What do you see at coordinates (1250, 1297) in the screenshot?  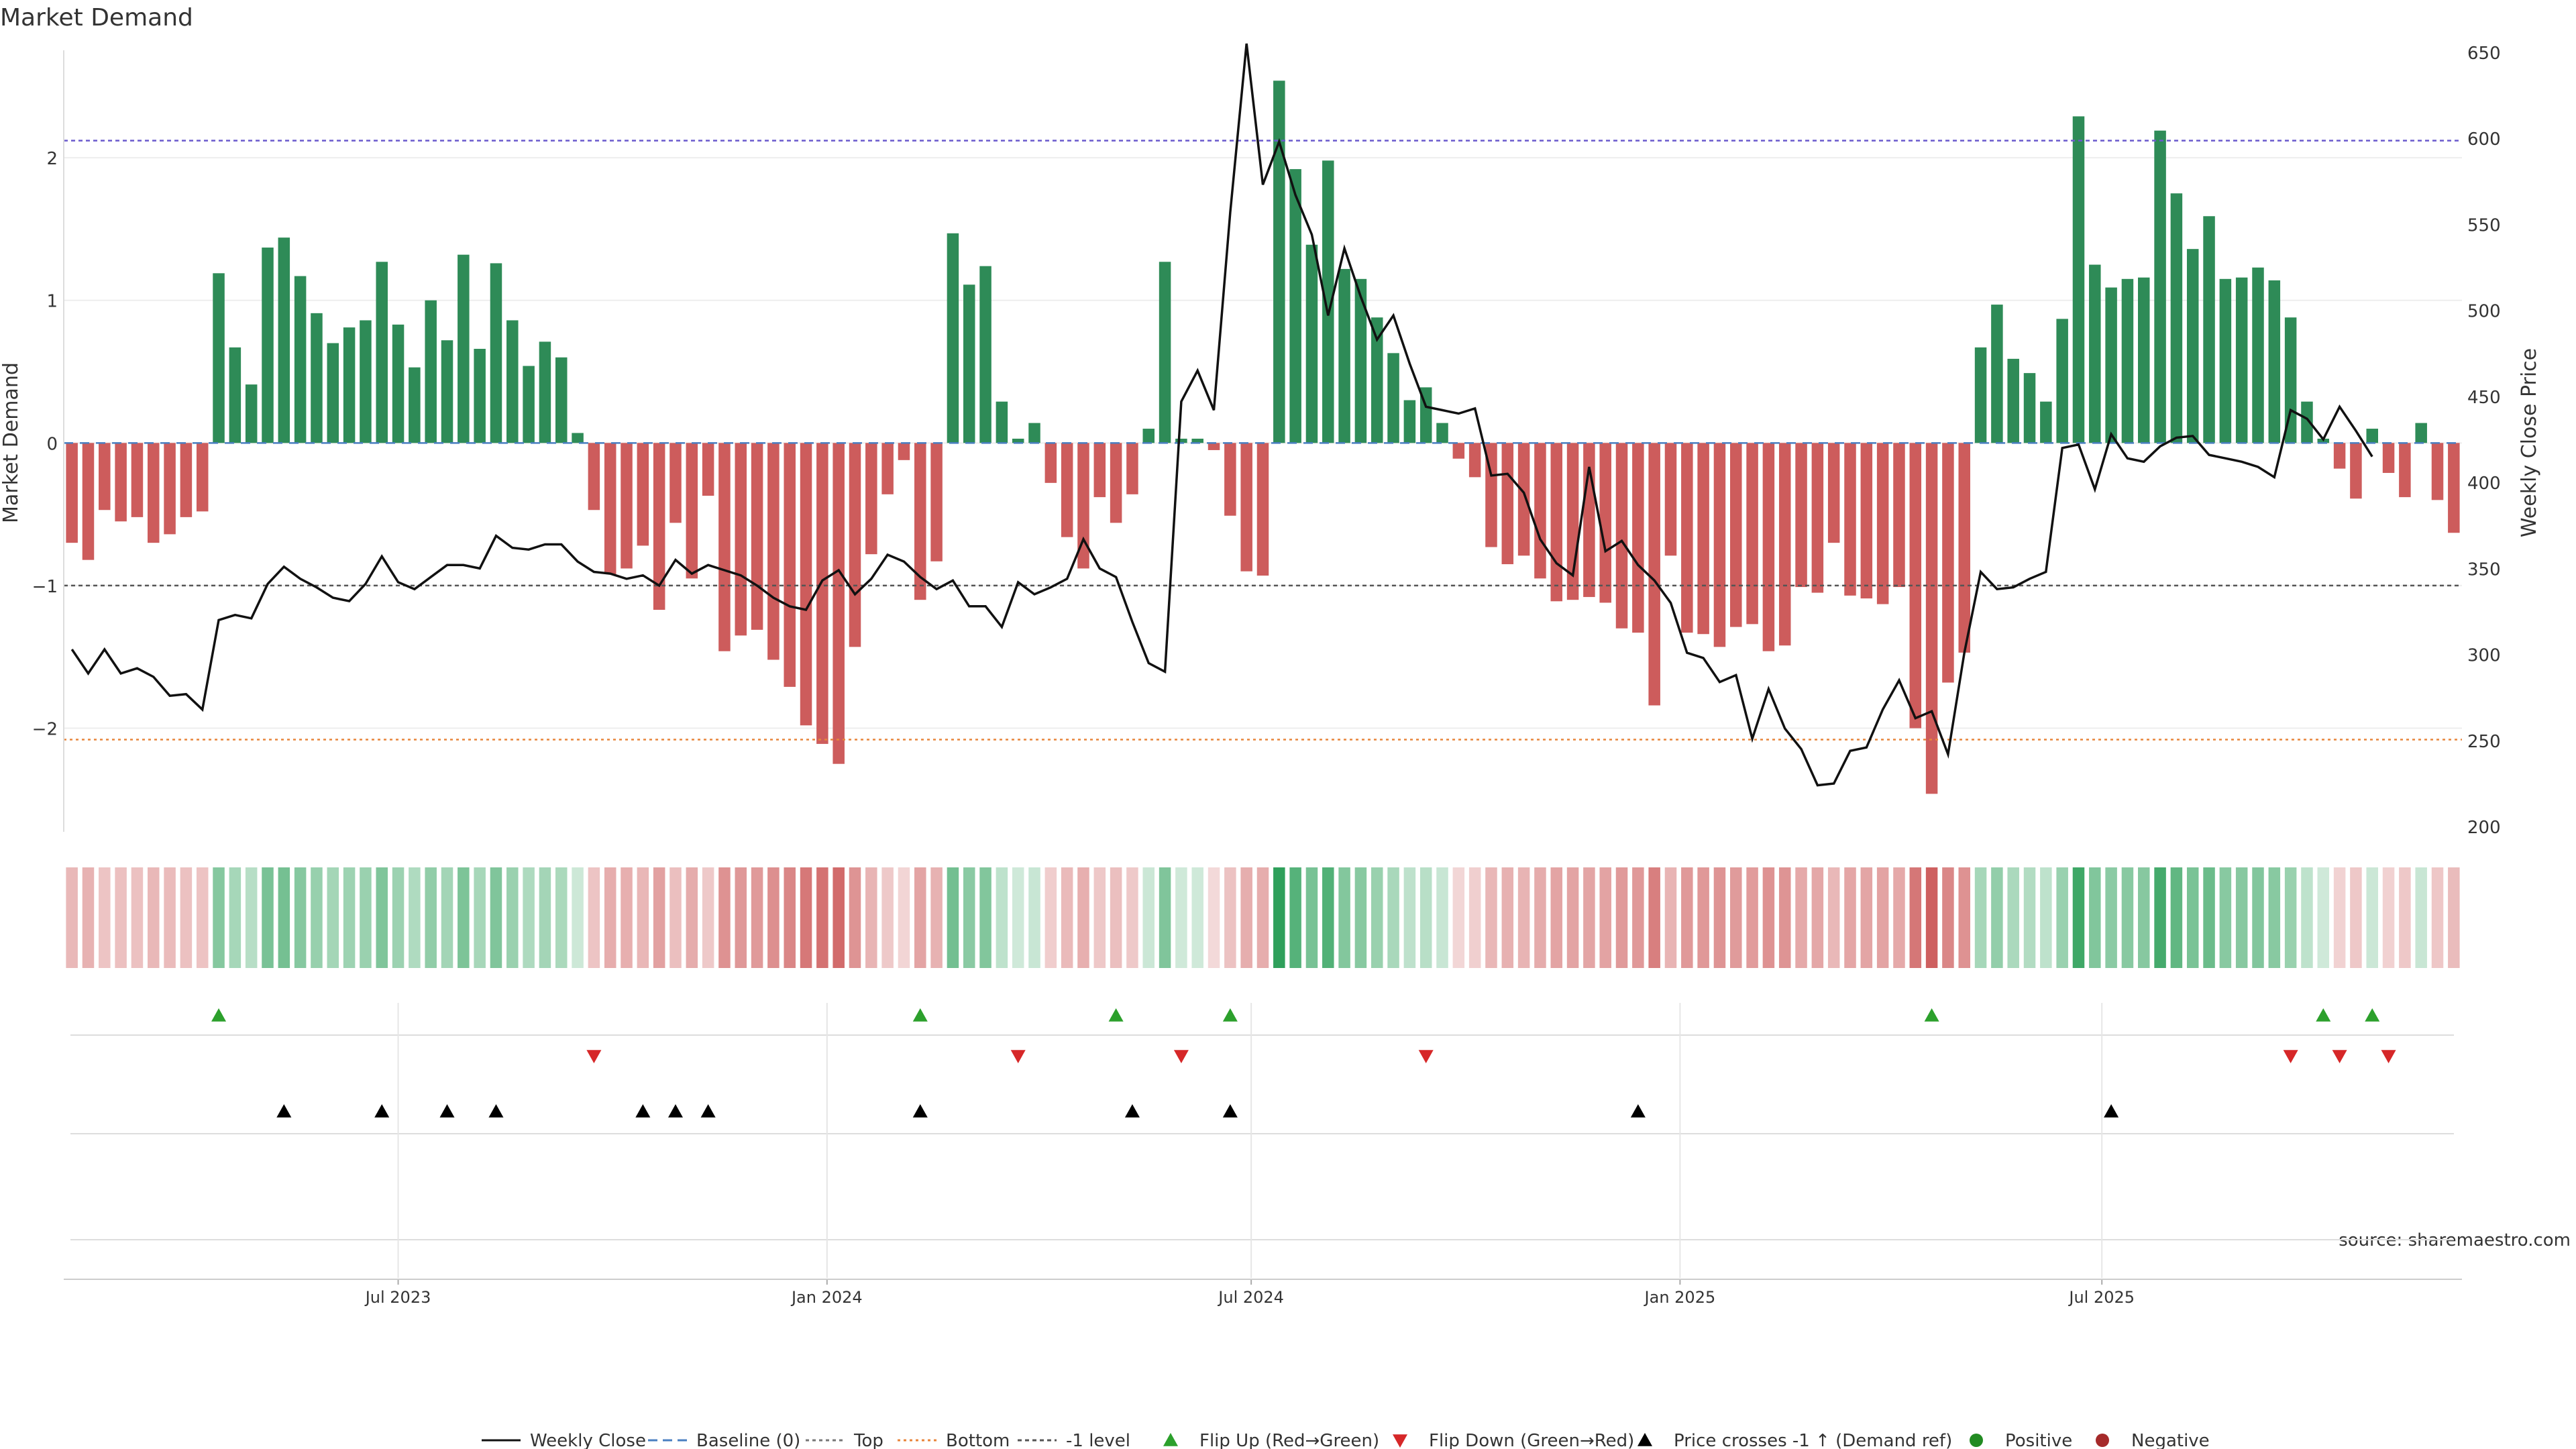 I see `x-tick-label: Jul 2024` at bounding box center [1250, 1297].